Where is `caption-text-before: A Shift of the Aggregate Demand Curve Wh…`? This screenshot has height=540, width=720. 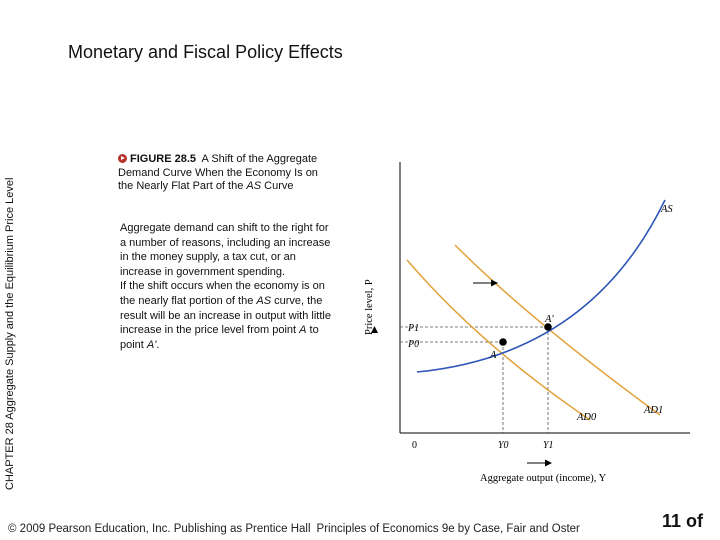
caption-text-before: A Shift of the Aggregate Demand Curve Wh… is located at coordinates (218, 172).